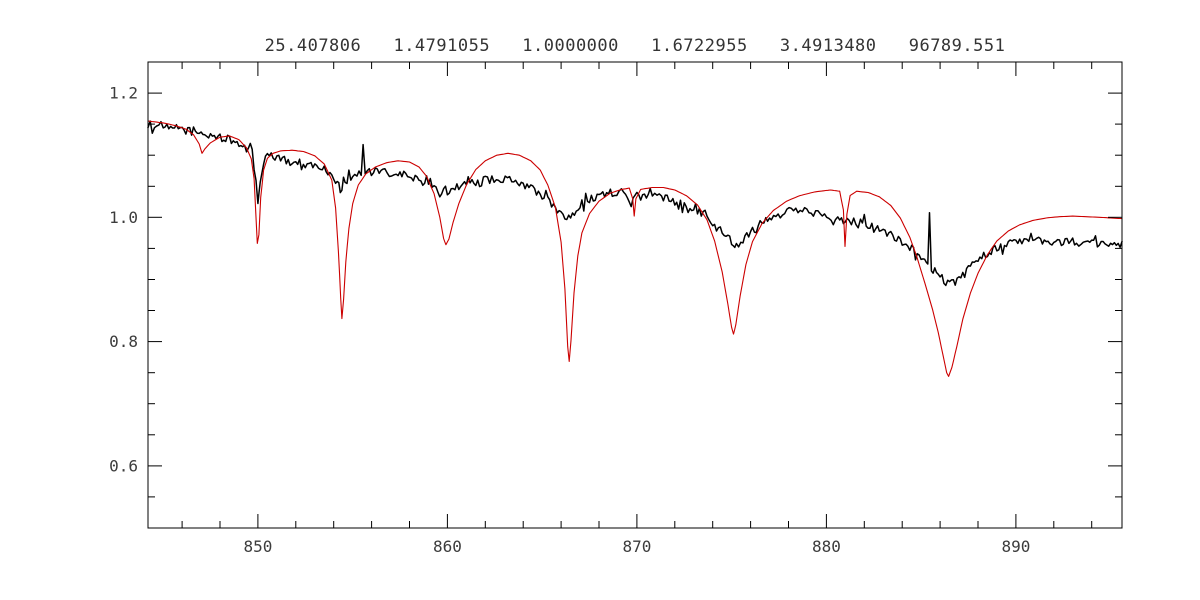 This screenshot has height=600, width=1200. I want to click on y-tick-label: 1.0, so click(123, 217).